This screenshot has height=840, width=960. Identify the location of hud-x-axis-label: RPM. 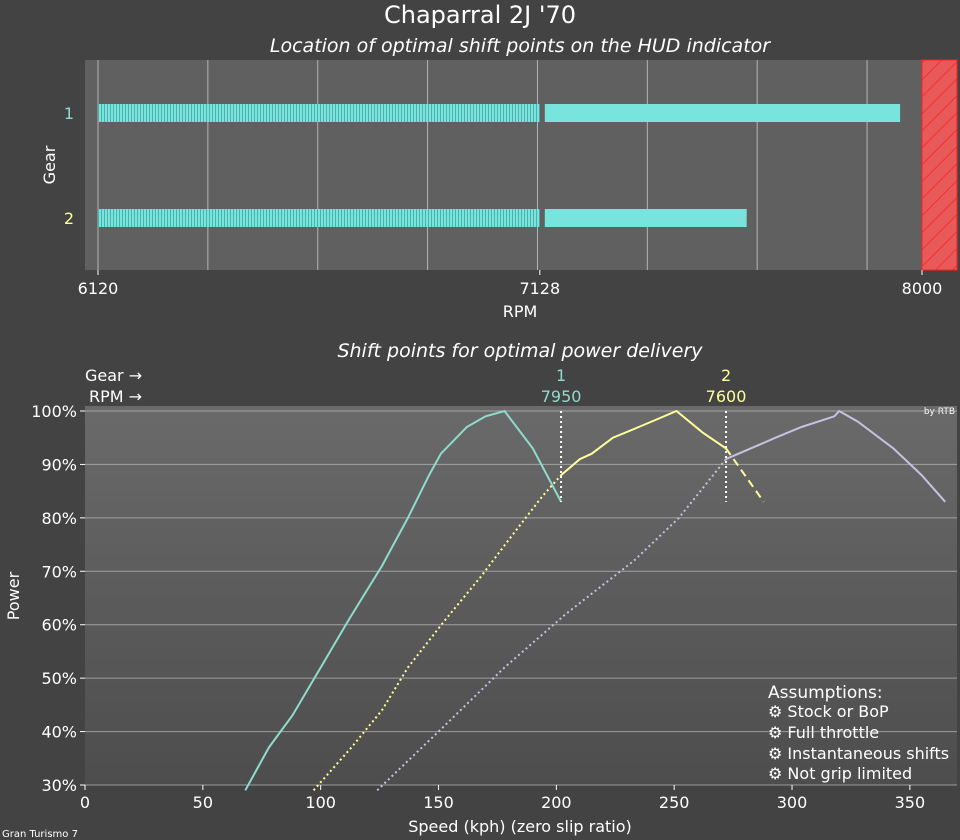
(520, 311).